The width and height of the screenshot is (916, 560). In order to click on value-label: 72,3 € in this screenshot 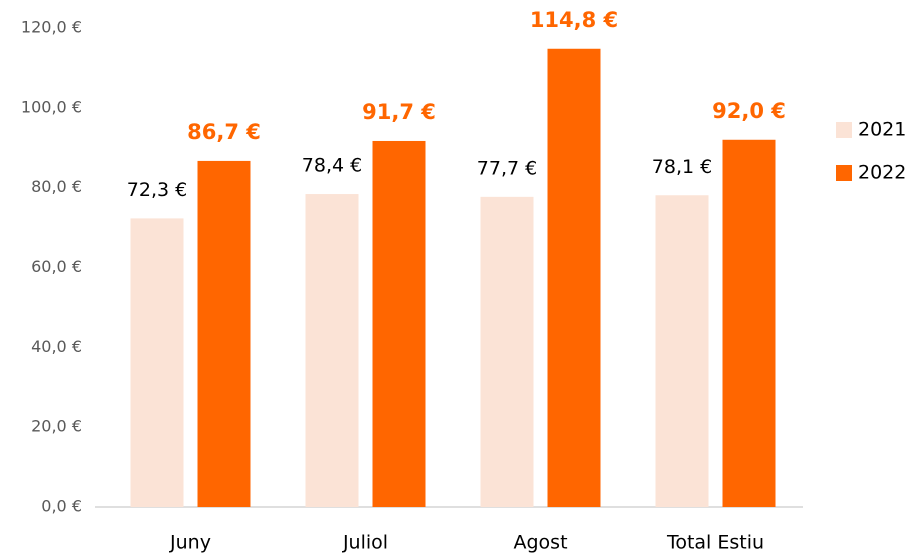, I will do `click(157, 190)`.